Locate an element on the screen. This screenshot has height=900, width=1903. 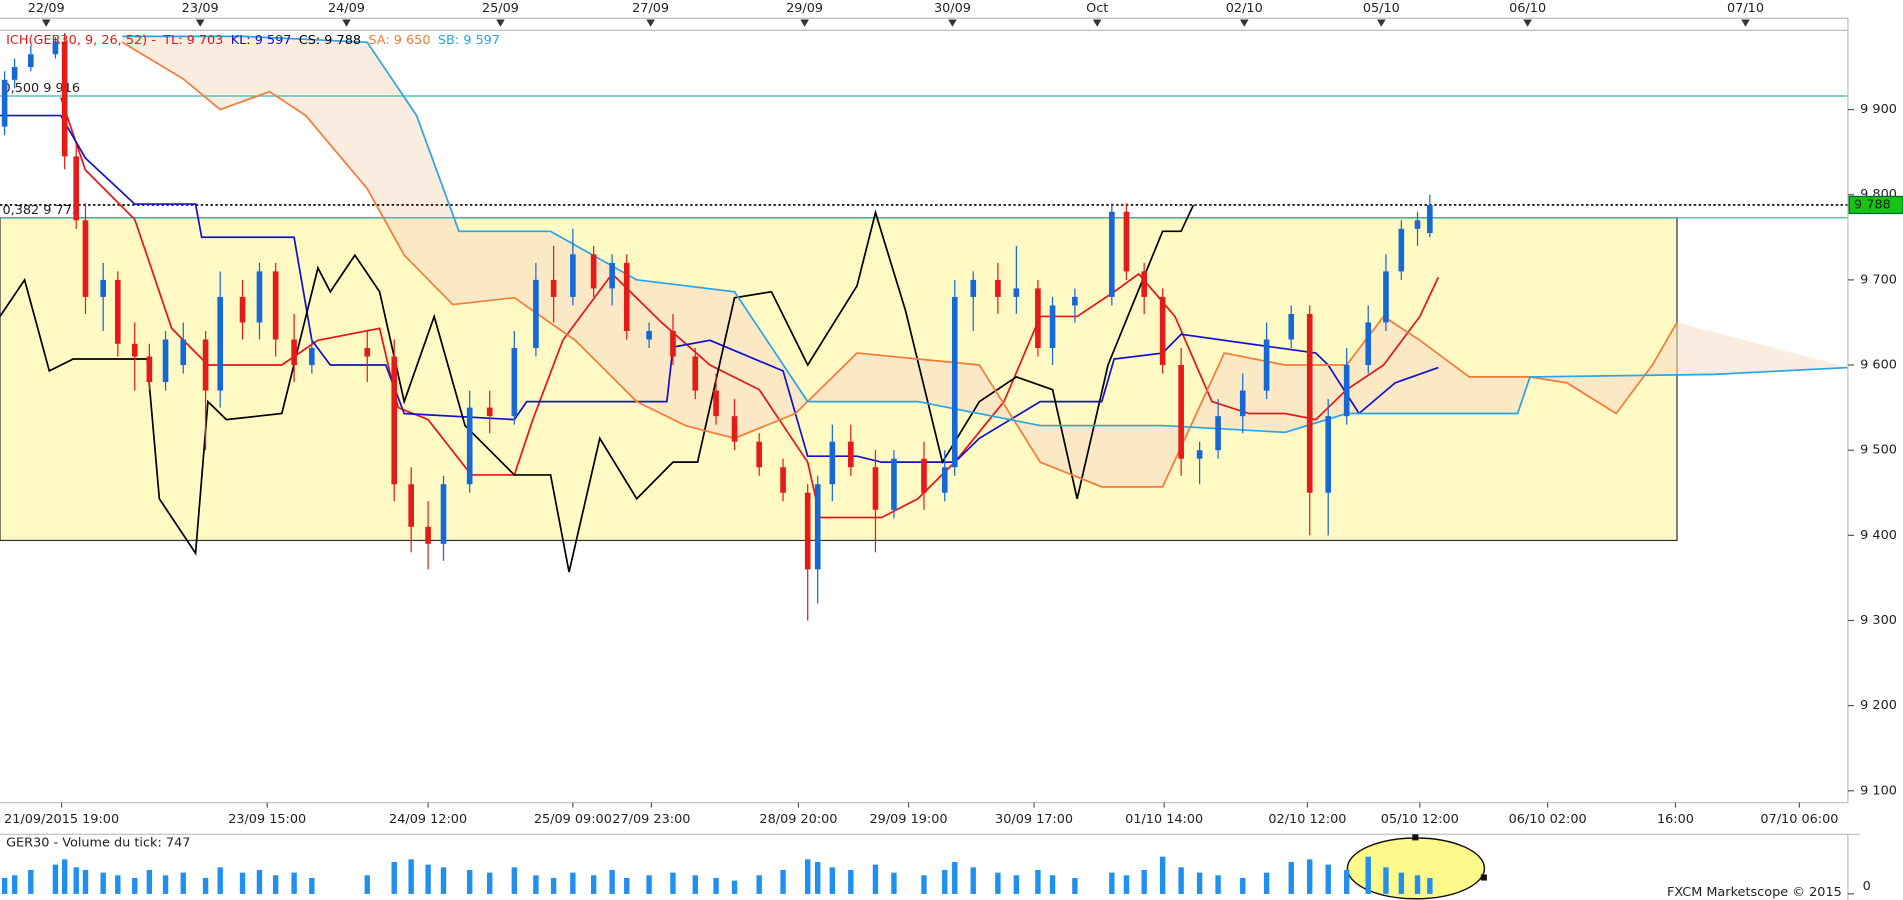
date-label: 02/10 is located at coordinates (1244, 8).